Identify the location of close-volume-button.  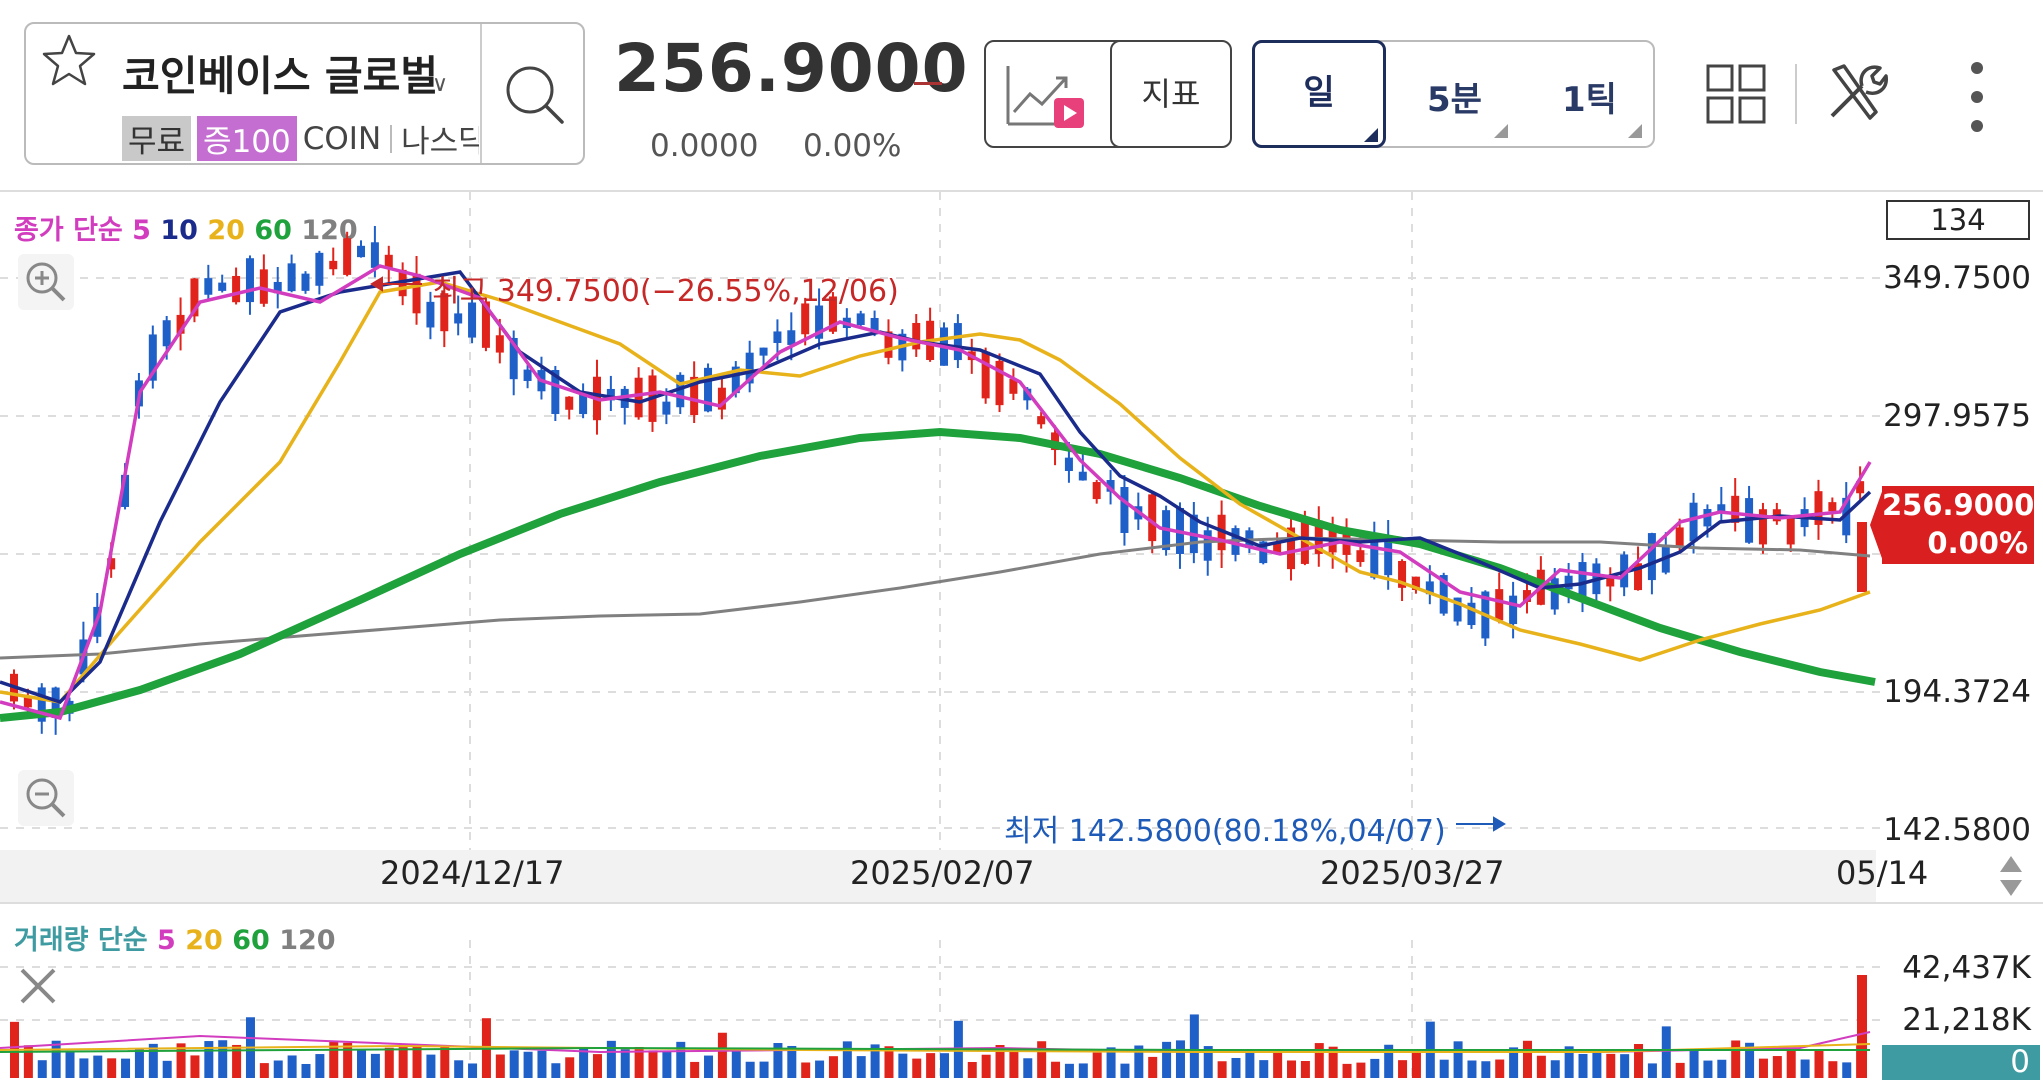
(38, 988).